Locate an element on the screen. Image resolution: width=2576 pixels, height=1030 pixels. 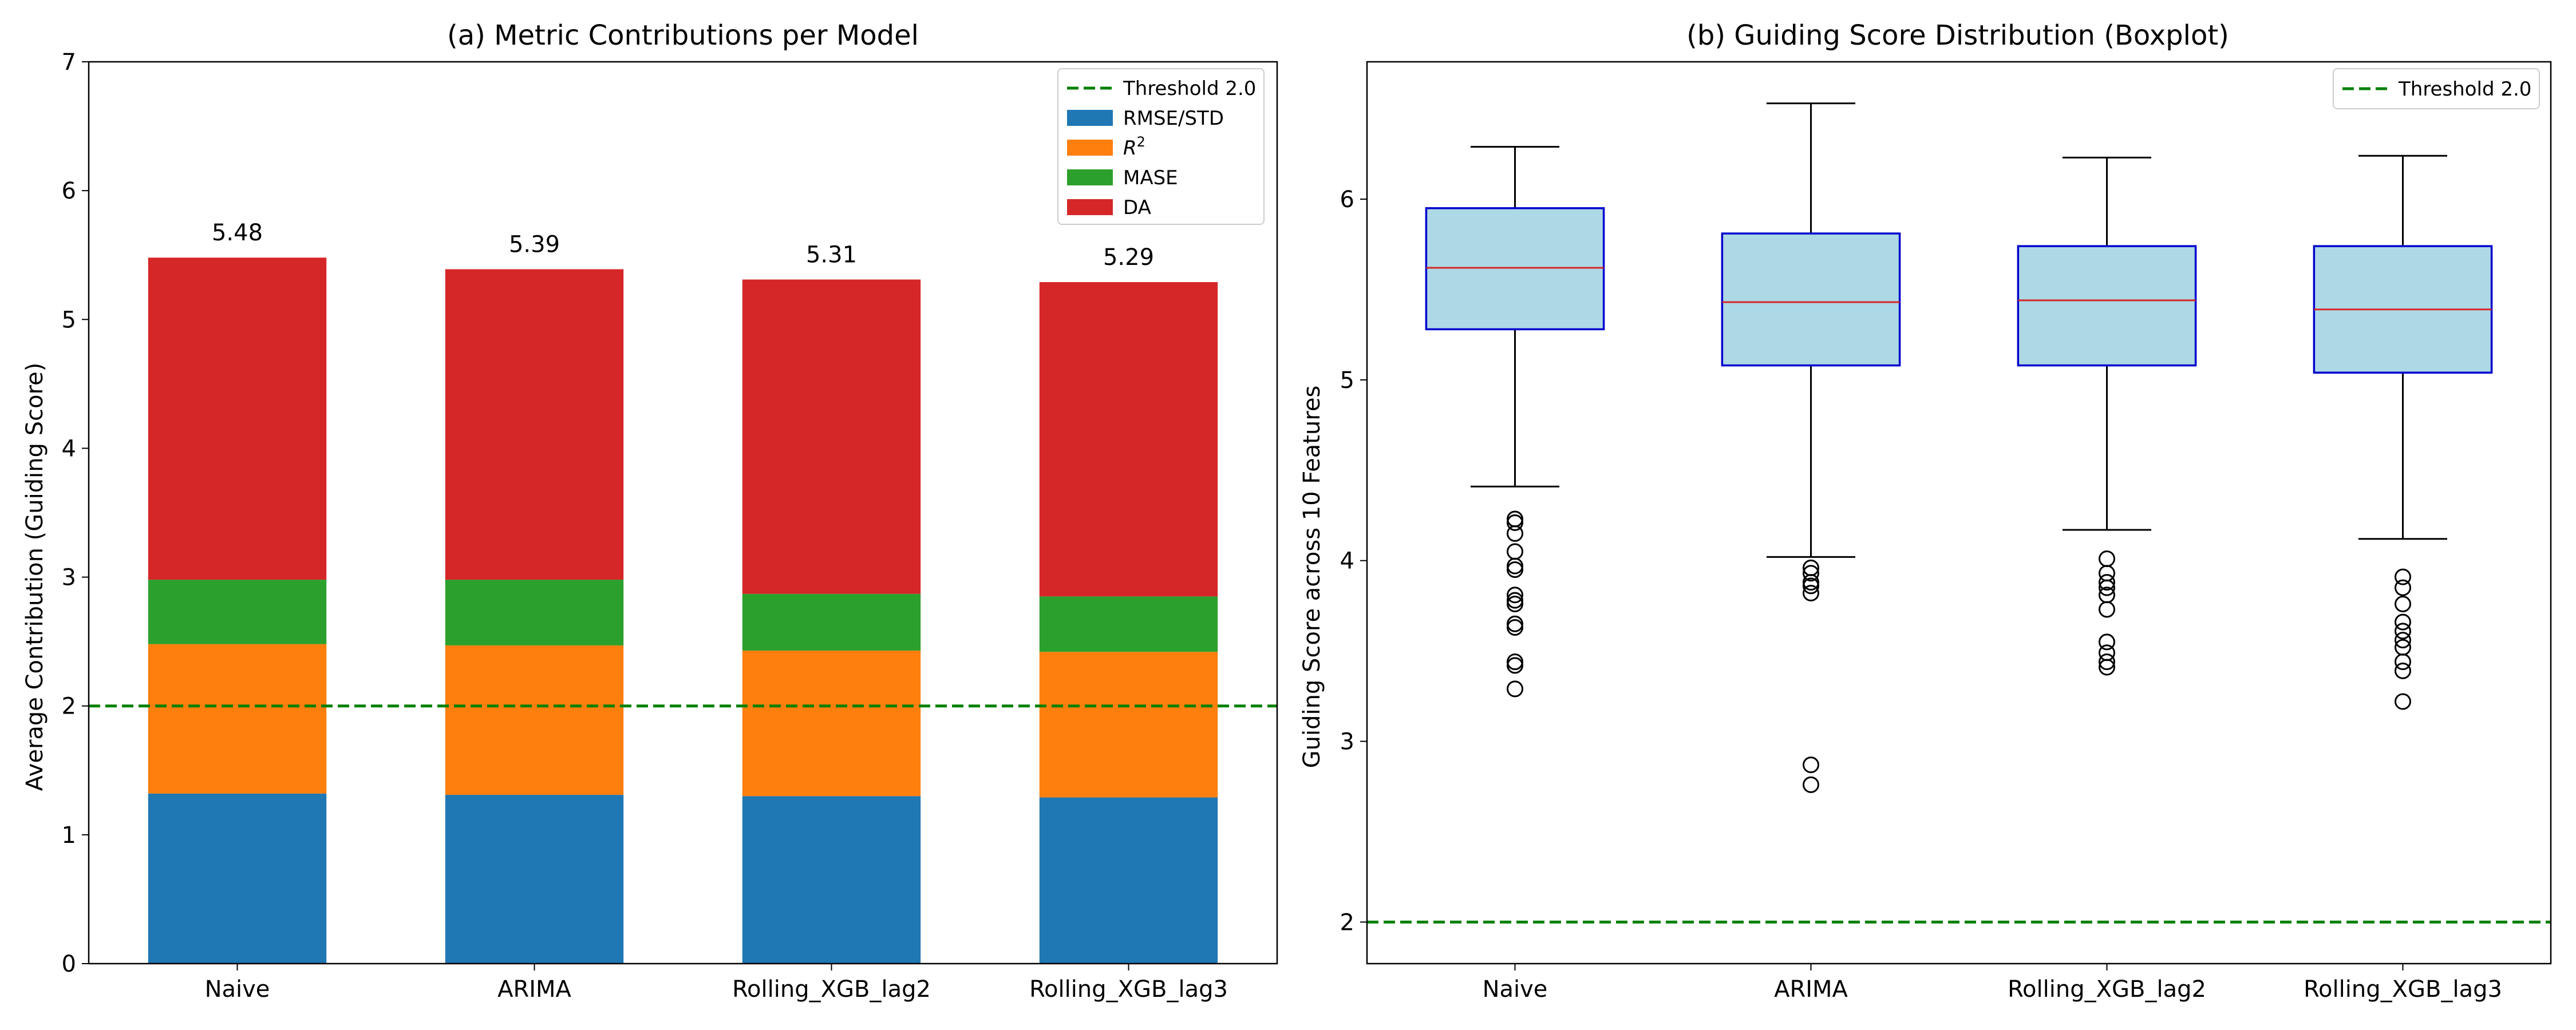
legend-label-r2: R2 is located at coordinates (1134, 147).